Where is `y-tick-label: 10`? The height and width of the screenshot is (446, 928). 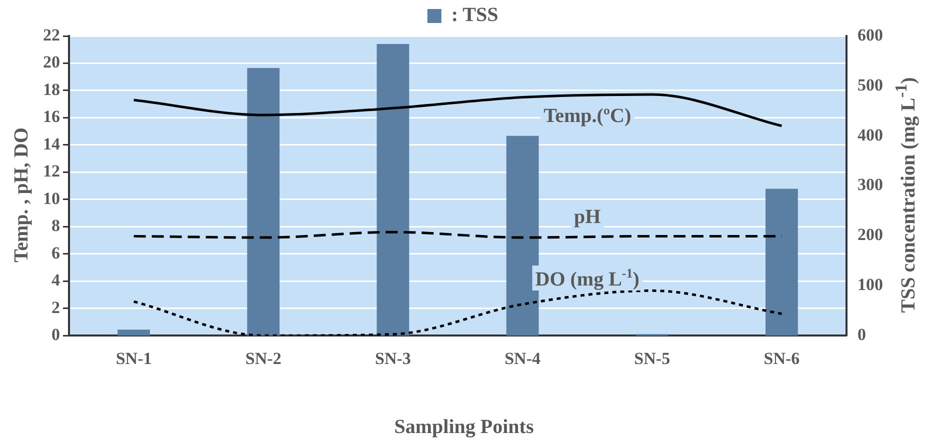 y-tick-label: 10 is located at coordinates (51, 198).